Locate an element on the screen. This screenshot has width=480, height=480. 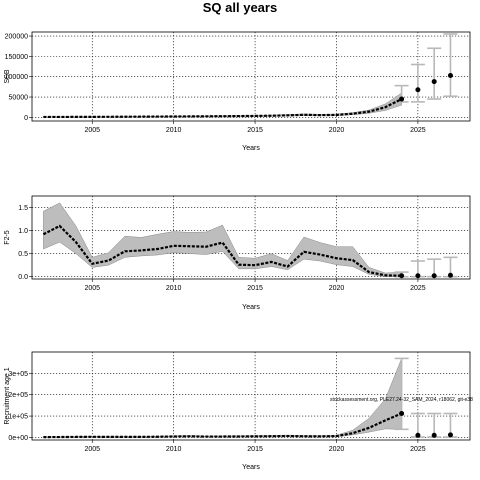
y-tick-label: 2e+05 is located at coordinates (18, 395).